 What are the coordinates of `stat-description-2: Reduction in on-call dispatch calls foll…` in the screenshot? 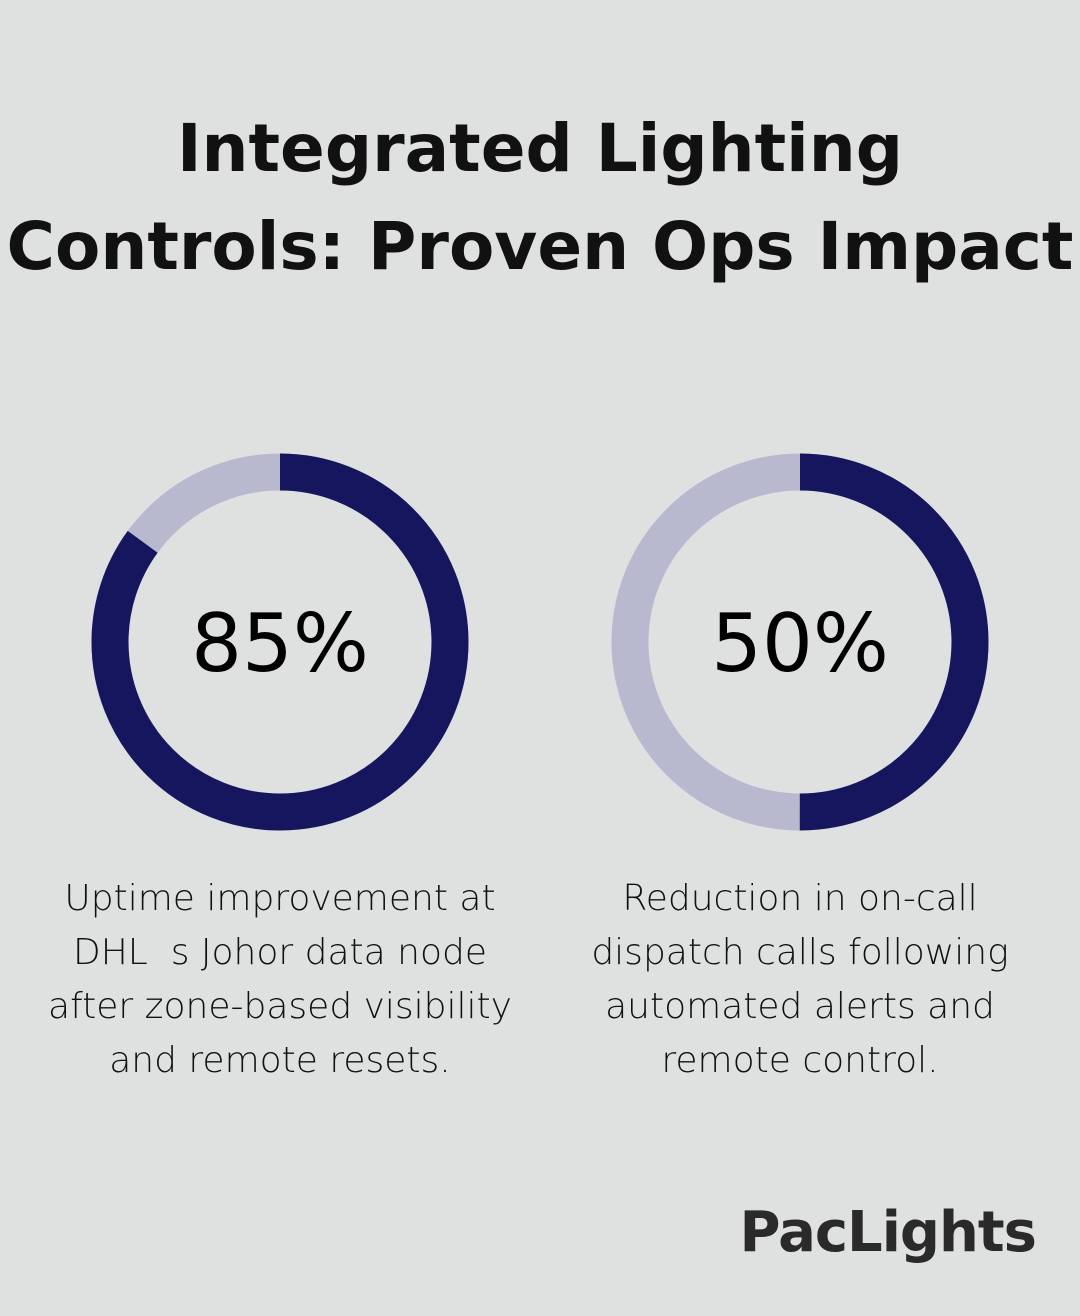 It's located at (806, 979).